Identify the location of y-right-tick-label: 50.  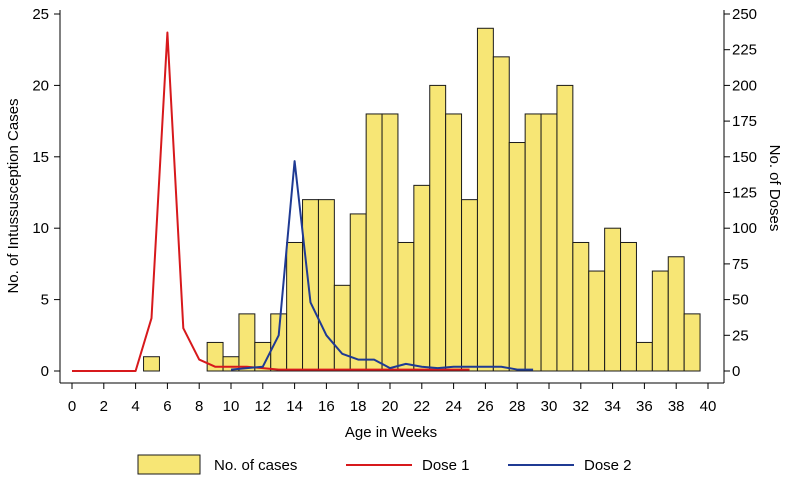
(740, 300).